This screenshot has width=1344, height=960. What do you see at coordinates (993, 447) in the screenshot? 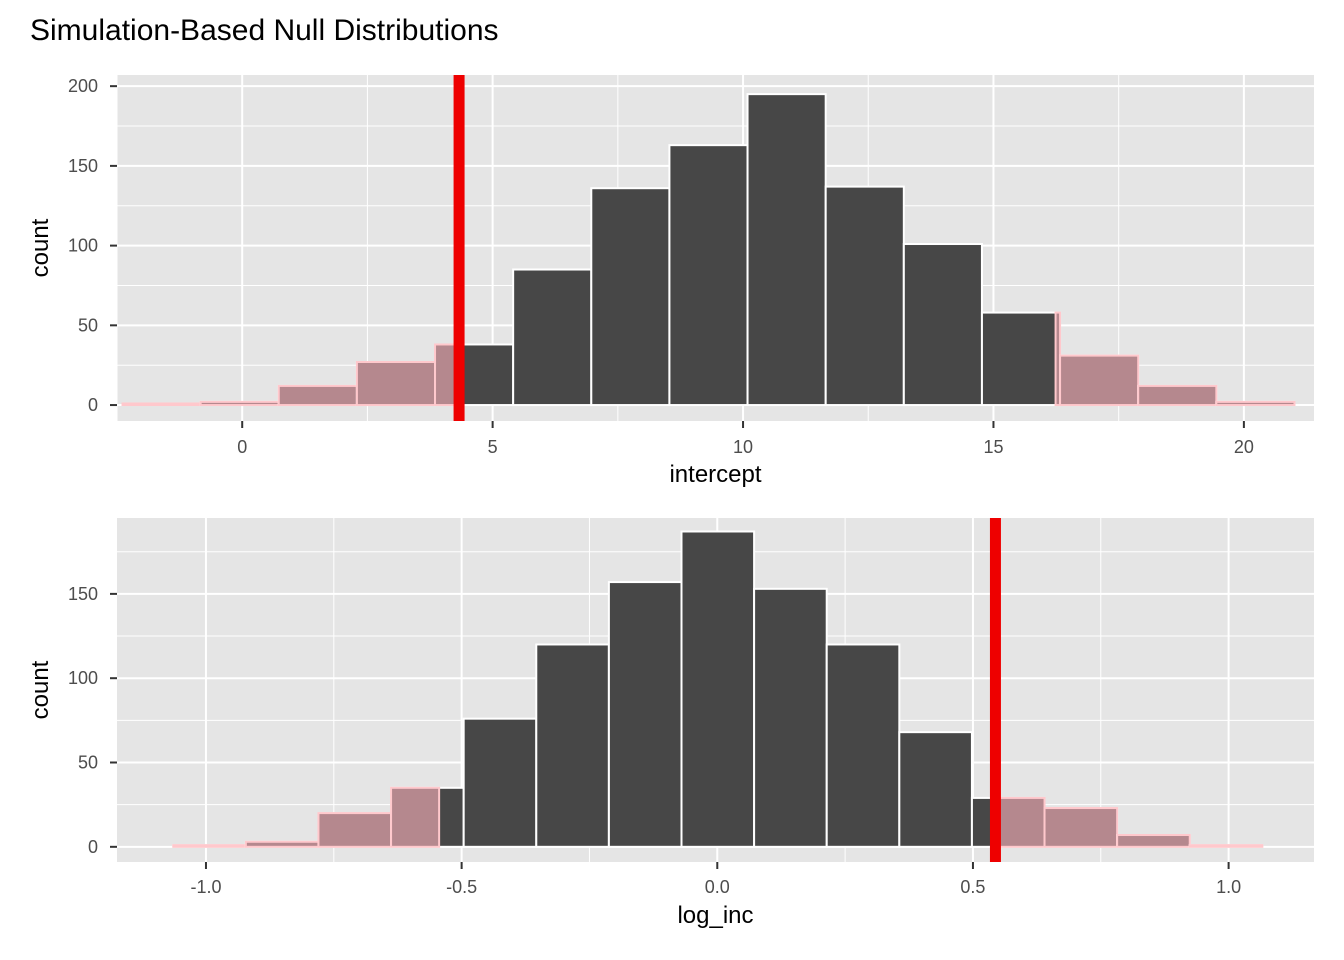
I see `x-tick-label: 15` at bounding box center [993, 447].